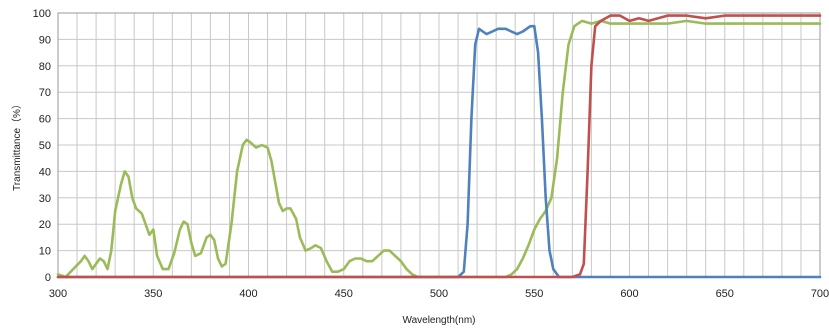 This screenshot has height=329, width=829. I want to click on x-axis-ticks: 300 350 400 450 500 550 600 650 700, so click(439, 294).